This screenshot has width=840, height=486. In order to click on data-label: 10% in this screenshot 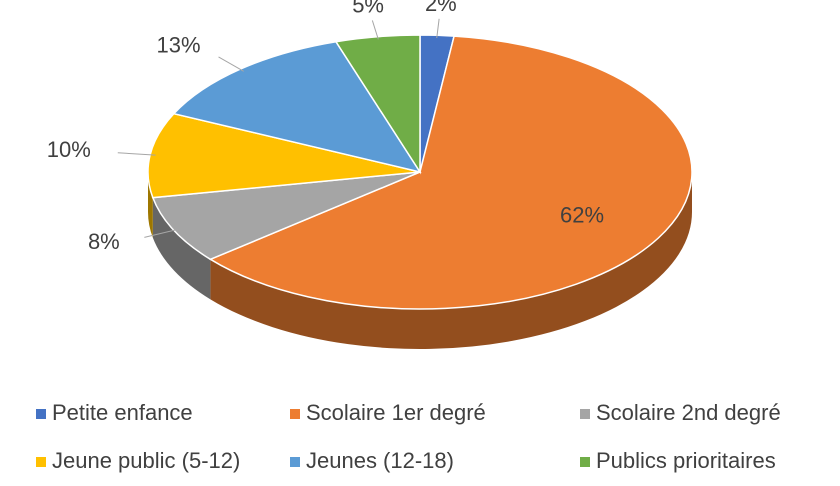, I will do `click(69, 149)`.